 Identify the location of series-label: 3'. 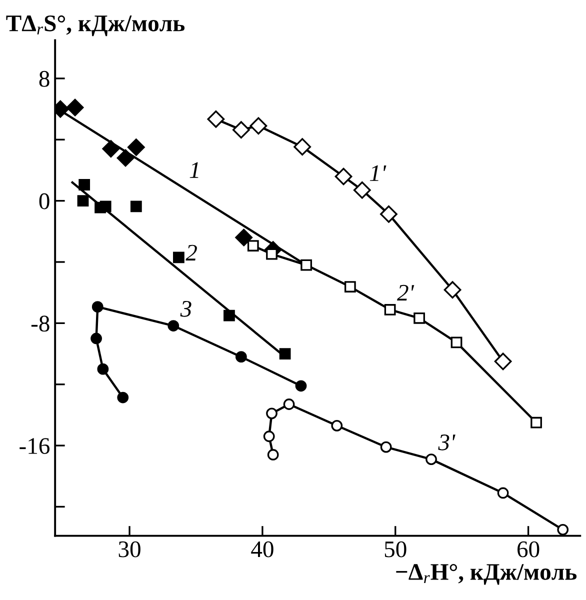
(447, 442).